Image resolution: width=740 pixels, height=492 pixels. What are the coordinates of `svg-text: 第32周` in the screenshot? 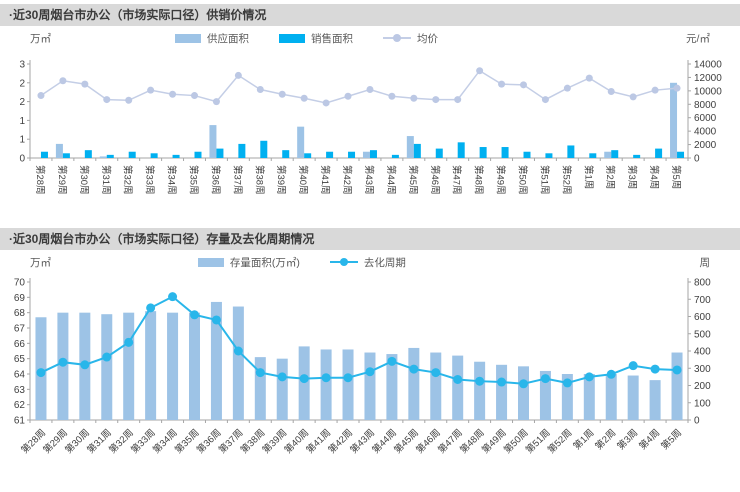 It's located at (128, 180).